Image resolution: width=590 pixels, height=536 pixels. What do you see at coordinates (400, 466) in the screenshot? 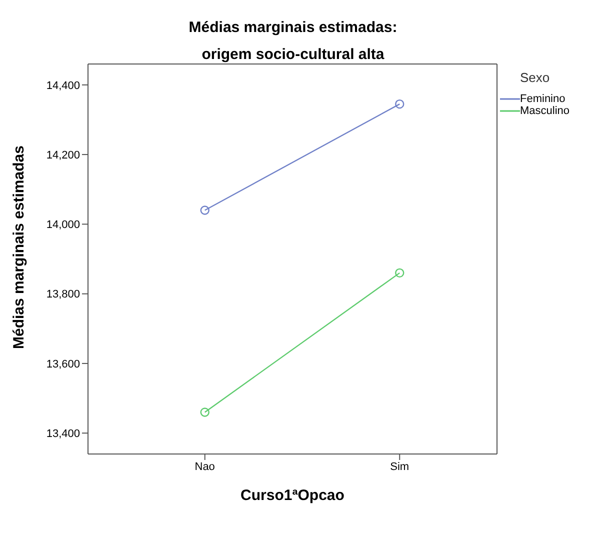
I see `x-tick-label: Sim` at bounding box center [400, 466].